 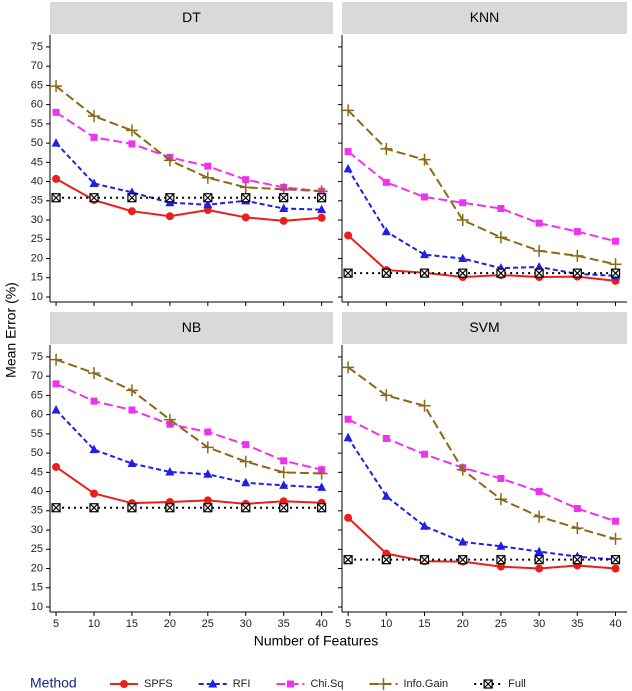 I want to click on y-tick-label: 15, so click(x=37, y=588).